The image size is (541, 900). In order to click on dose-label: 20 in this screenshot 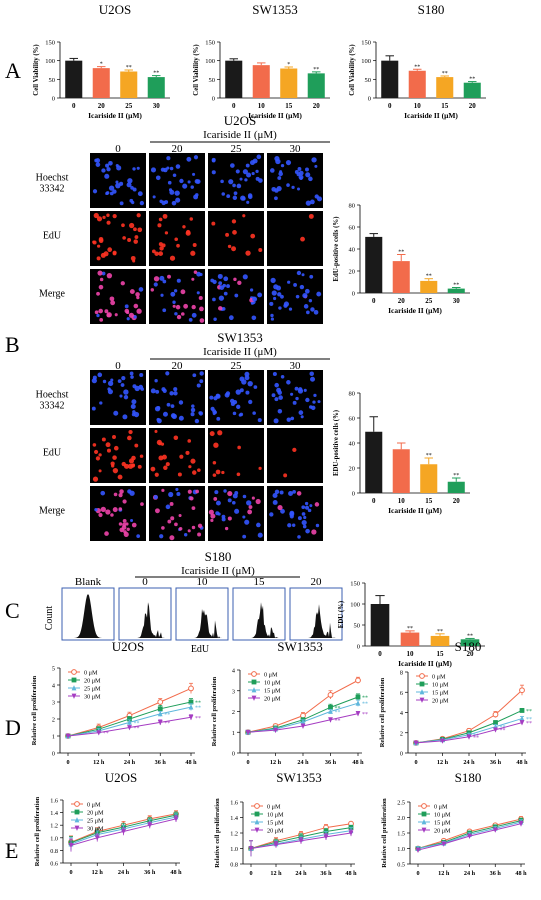, I will do `click(178, 149)`.